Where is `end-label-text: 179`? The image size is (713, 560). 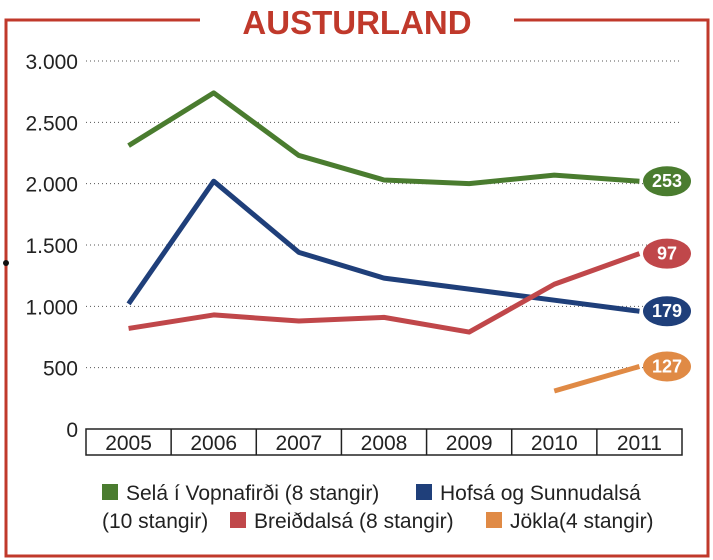 end-label-text: 179 is located at coordinates (667, 311).